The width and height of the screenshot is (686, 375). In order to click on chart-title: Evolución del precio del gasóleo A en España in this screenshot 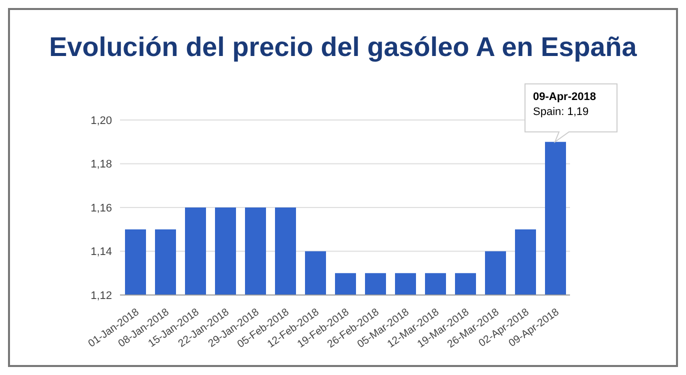, I will do `click(343, 47)`.